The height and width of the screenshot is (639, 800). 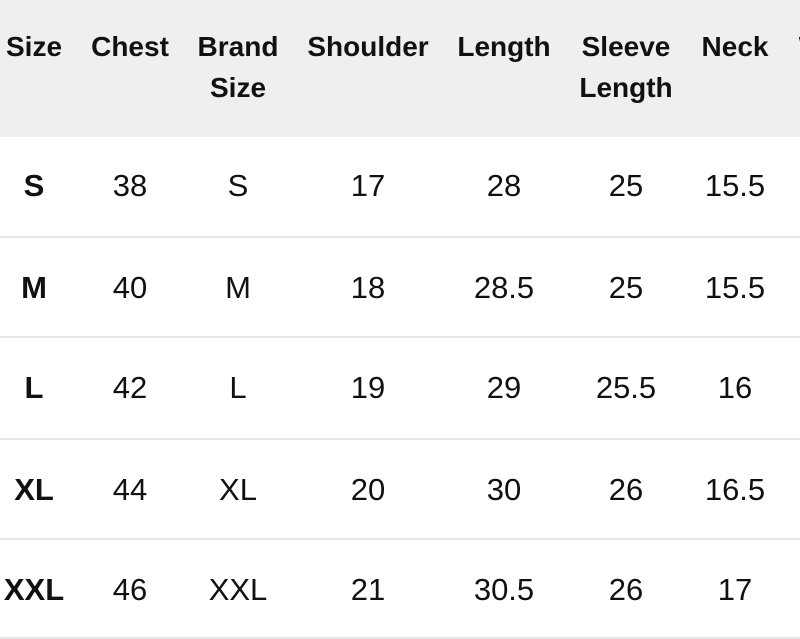 What do you see at coordinates (504, 287) in the screenshot?
I see `table-cell: 28.5` at bounding box center [504, 287].